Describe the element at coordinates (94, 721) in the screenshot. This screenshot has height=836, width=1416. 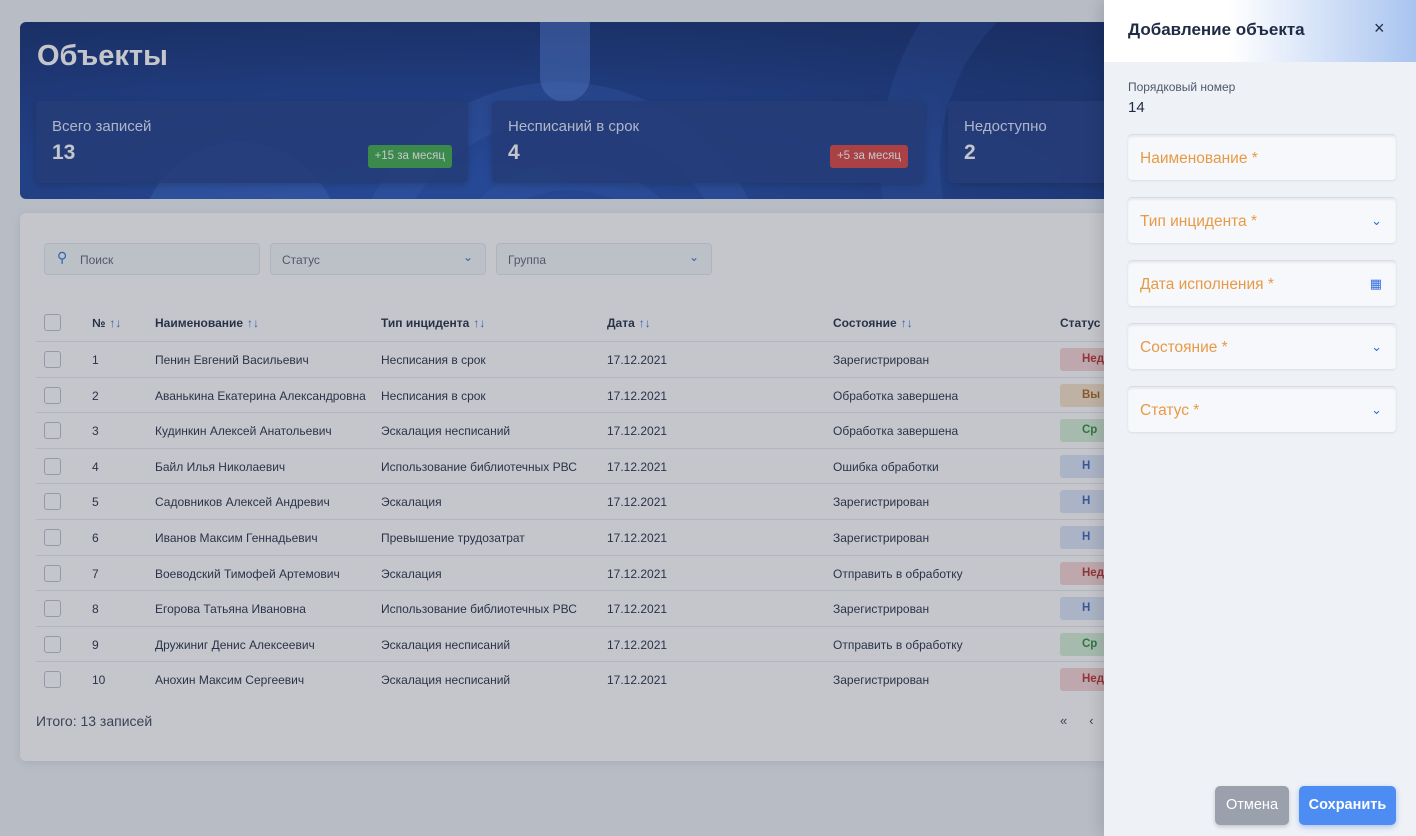
I see `table-total: Итого: 13 записей` at that location.